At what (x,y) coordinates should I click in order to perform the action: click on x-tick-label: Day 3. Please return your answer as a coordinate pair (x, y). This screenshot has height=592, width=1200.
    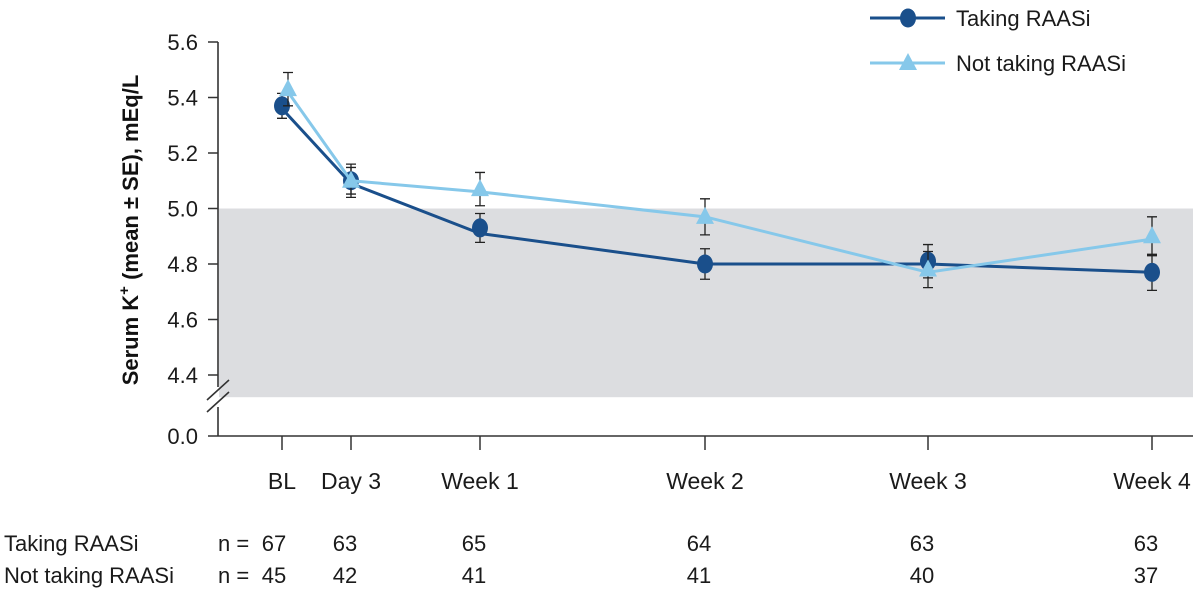
    Looking at the image, I should click on (351, 481).